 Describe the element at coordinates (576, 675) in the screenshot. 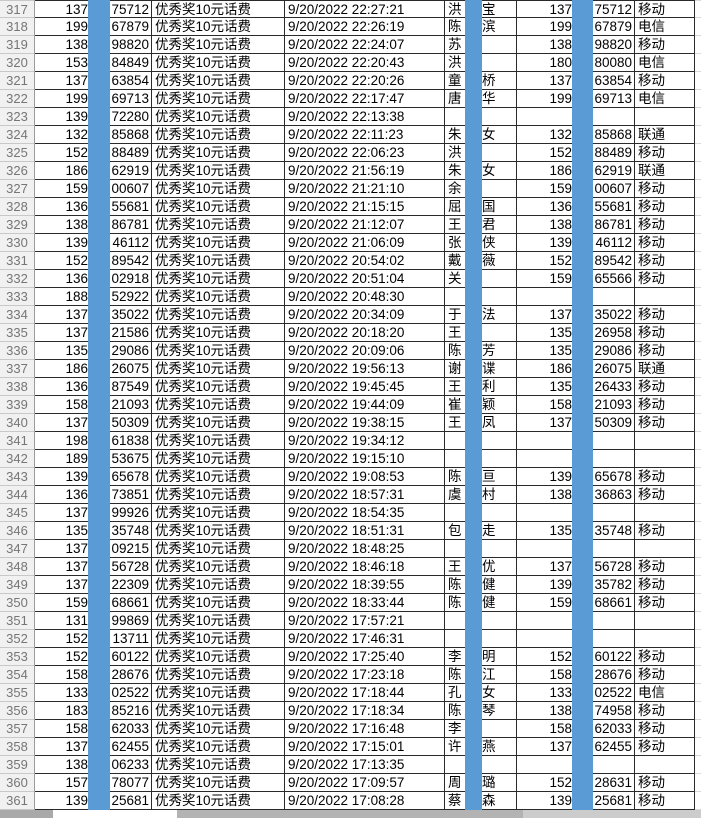

I see `cell-phone-right: 158 28676` at that location.